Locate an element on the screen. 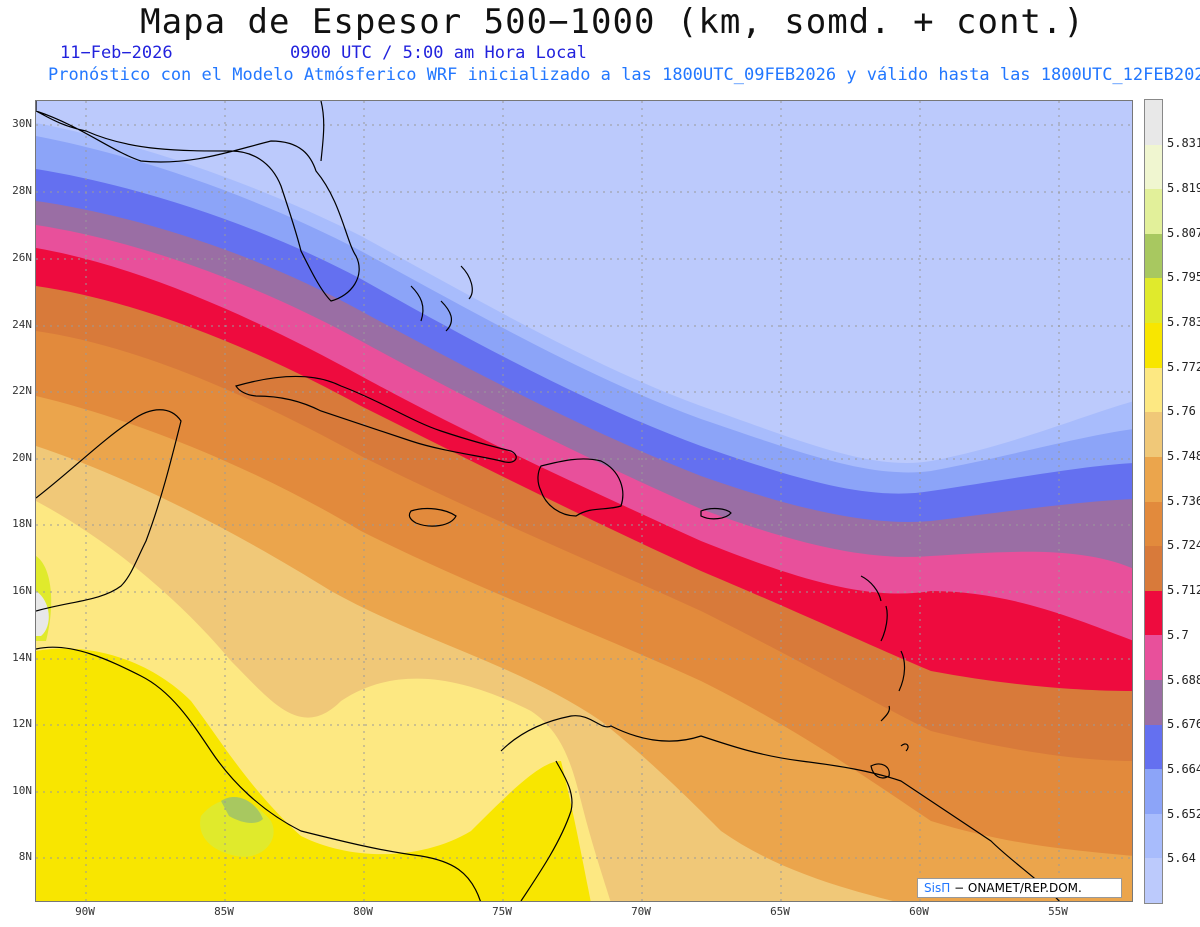 This screenshot has height=927, width=1200. credit-brand: SisΠ is located at coordinates (937, 888).